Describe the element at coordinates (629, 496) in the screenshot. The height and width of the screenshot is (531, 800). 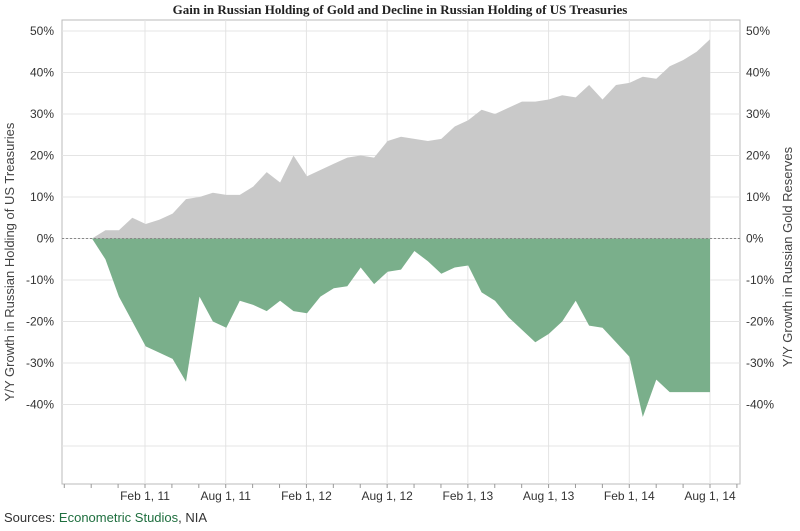
I see `x-tick-label: Feb 1, 14` at that location.